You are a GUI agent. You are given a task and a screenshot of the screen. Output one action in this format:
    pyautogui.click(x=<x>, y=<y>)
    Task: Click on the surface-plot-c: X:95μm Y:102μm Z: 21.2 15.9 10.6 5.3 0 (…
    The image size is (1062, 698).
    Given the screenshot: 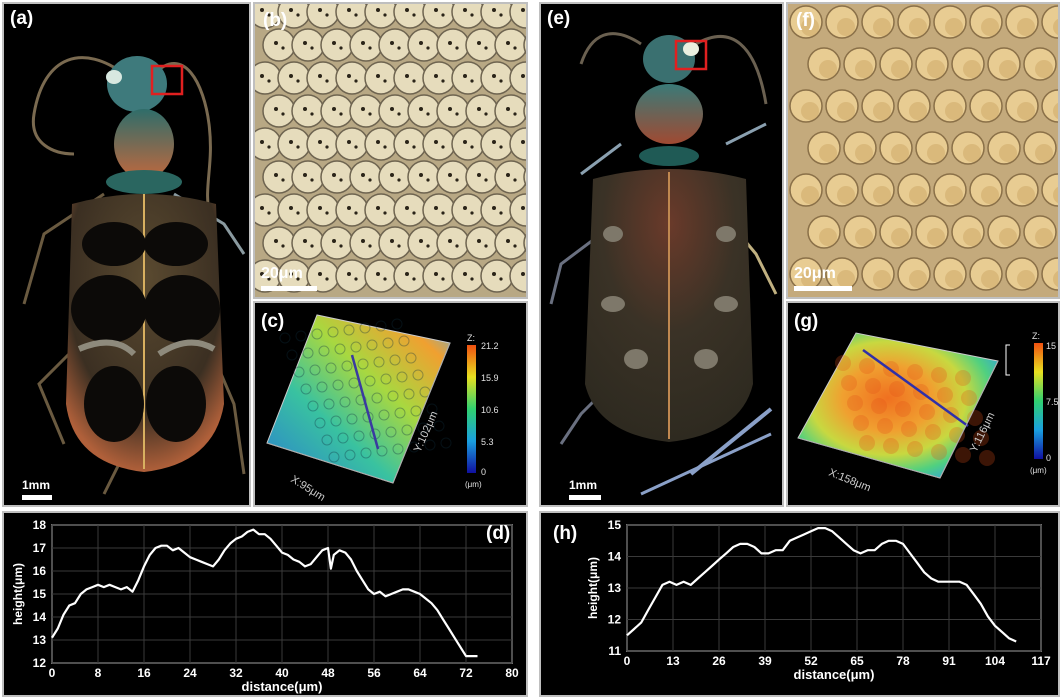 What is the action you would take?
    pyautogui.click(x=382, y=409)
    